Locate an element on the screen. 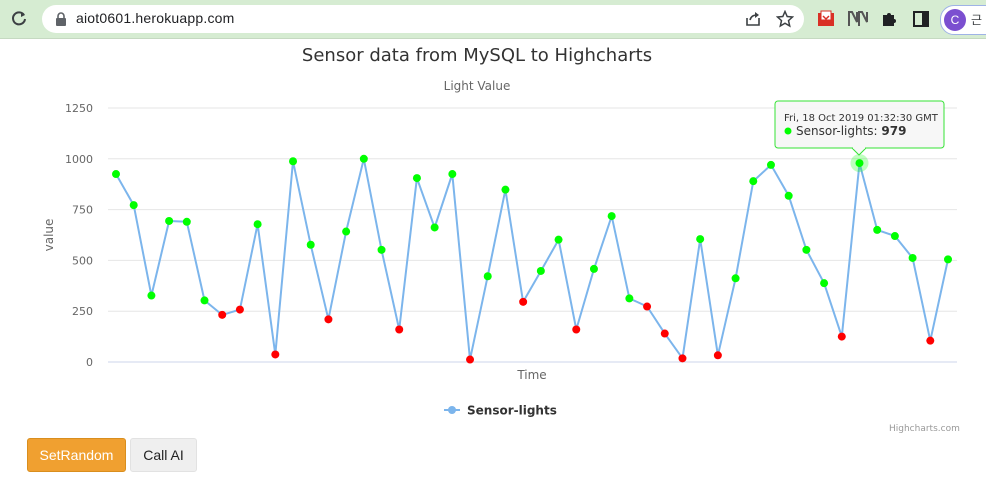  lock-icon is located at coordinates (61, 19).